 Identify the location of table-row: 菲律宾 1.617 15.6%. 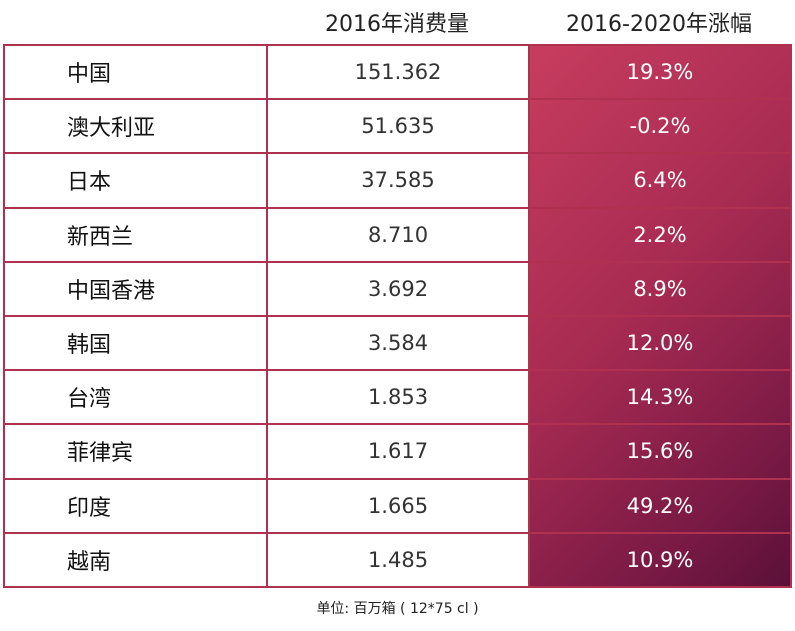
(397, 451).